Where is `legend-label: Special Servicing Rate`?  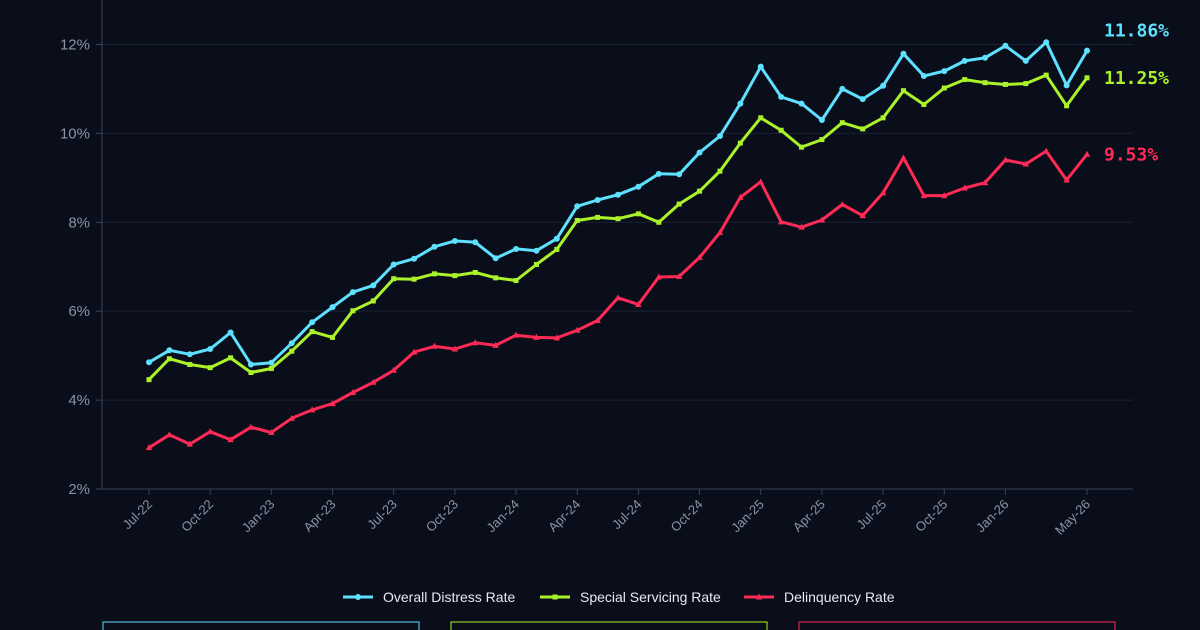 legend-label: Special Servicing Rate is located at coordinates (650, 597).